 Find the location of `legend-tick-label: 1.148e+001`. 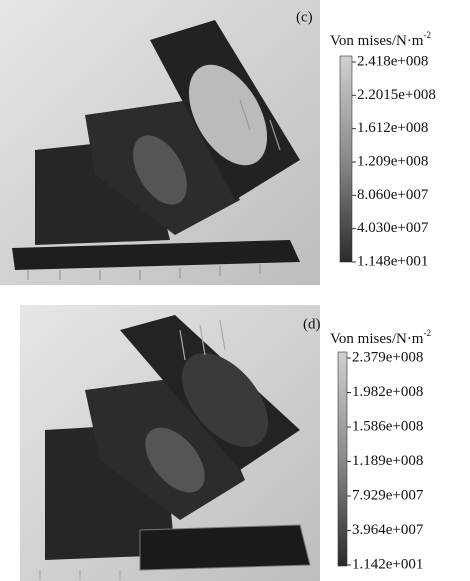

legend-tick-label: 1.148e+001 is located at coordinates (392, 261).